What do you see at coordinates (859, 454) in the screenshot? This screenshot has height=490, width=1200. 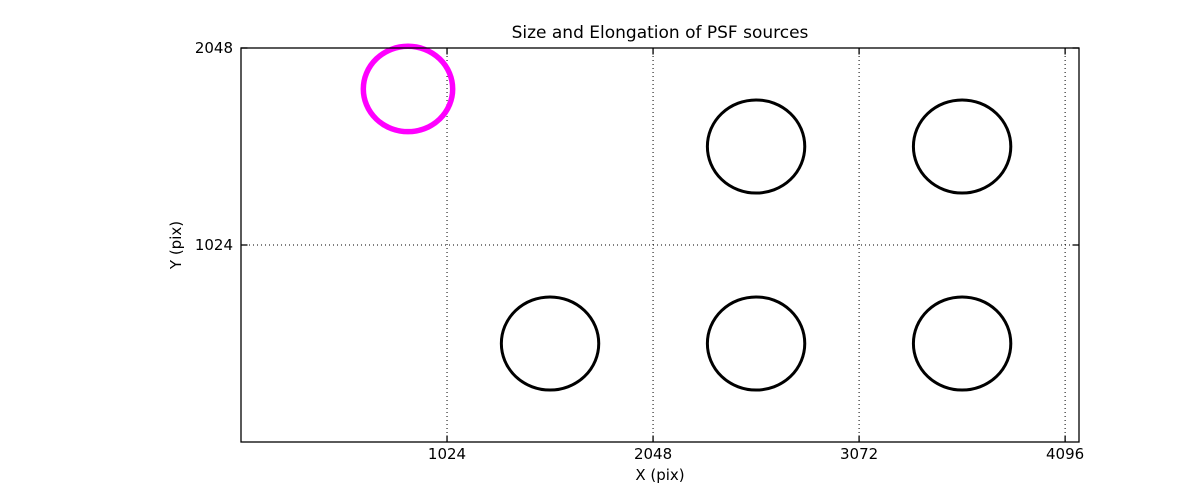 I see `x-tick-label: 3072` at bounding box center [859, 454].